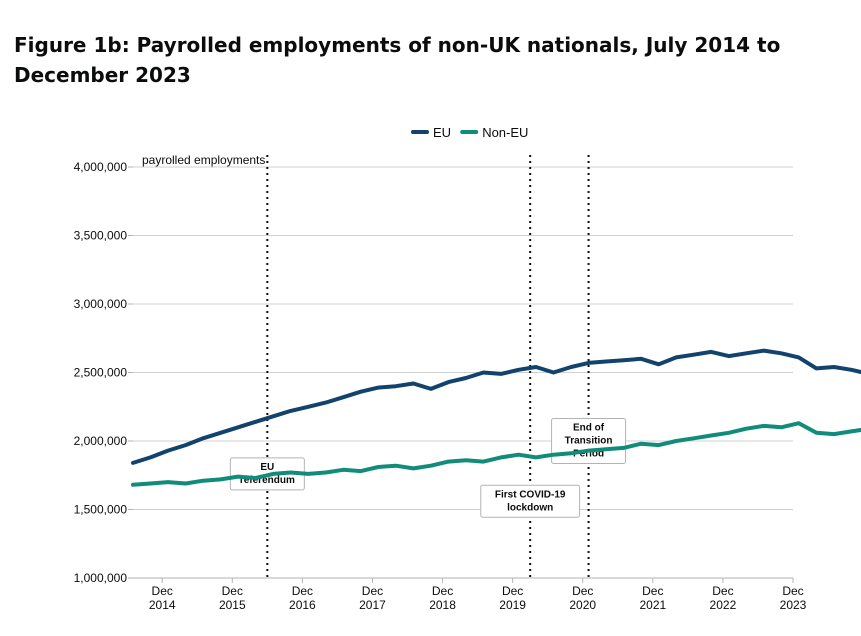 The height and width of the screenshot is (636, 861). What do you see at coordinates (442, 132) in the screenshot?
I see `legend-label: EU` at bounding box center [442, 132].